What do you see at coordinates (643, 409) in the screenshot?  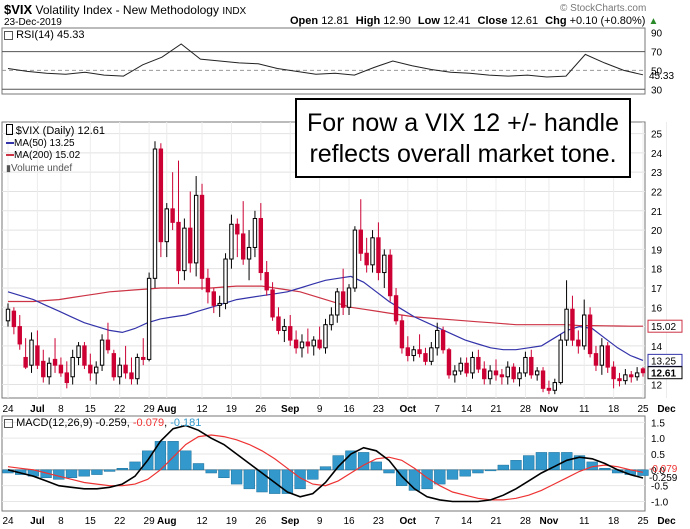 I see `x-tick-label: 25` at bounding box center [643, 409].